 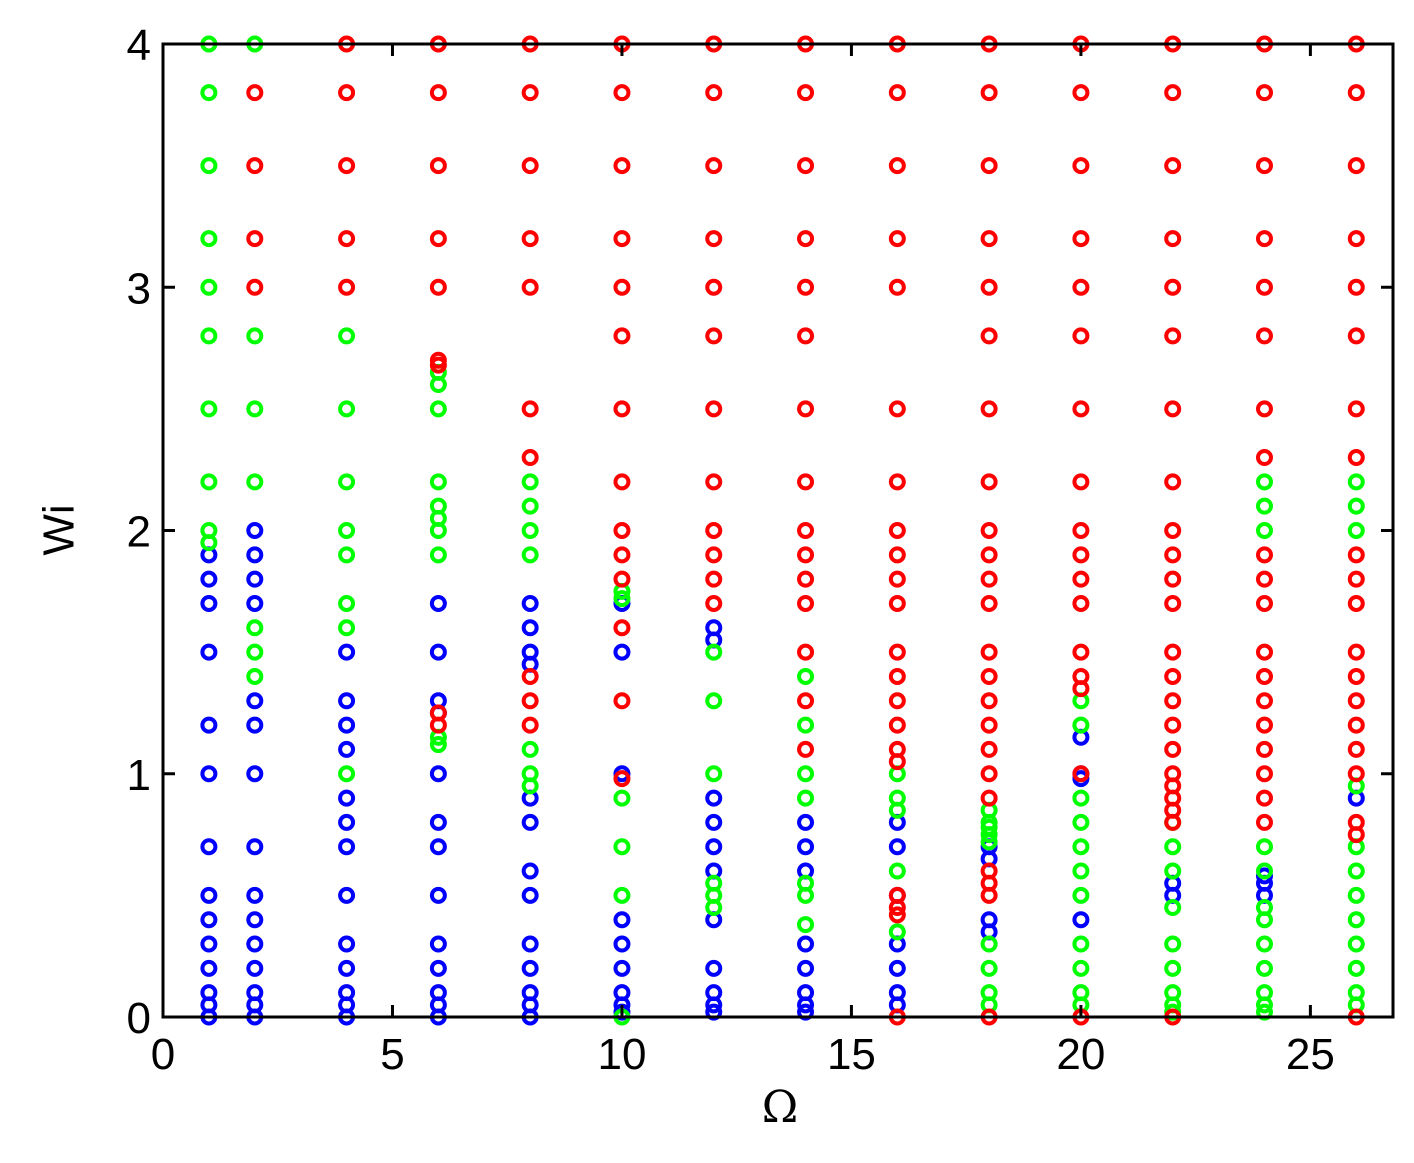 I want to click on x-tick-label: 10, so click(x=621, y=1054).